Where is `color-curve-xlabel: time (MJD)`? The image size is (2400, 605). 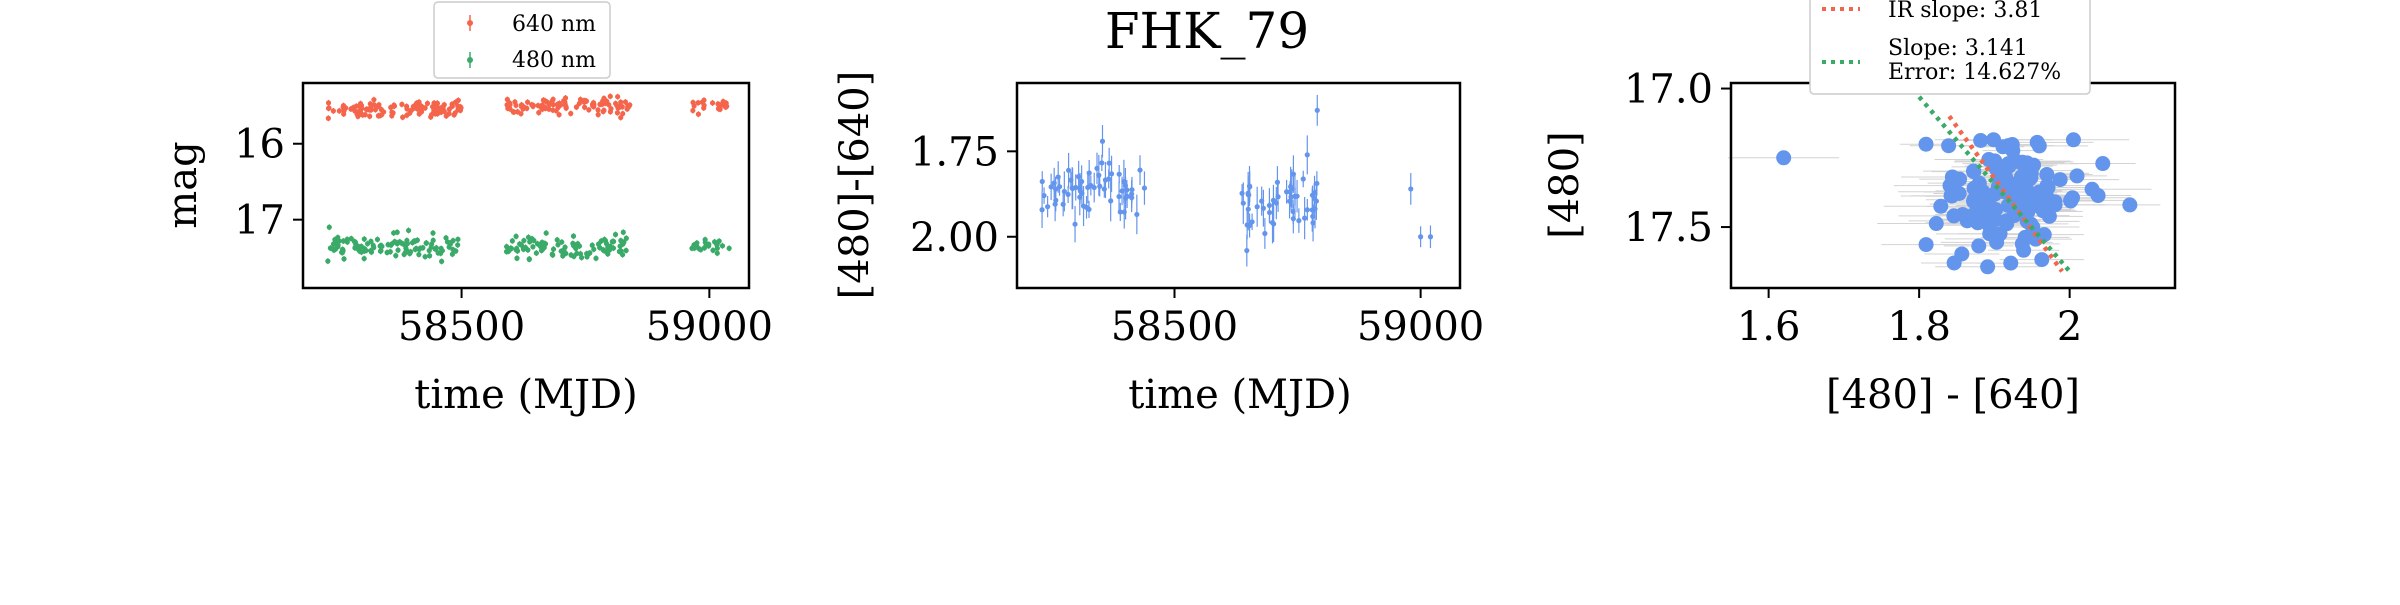 color-curve-xlabel: time (MJD) is located at coordinates (1239, 395).